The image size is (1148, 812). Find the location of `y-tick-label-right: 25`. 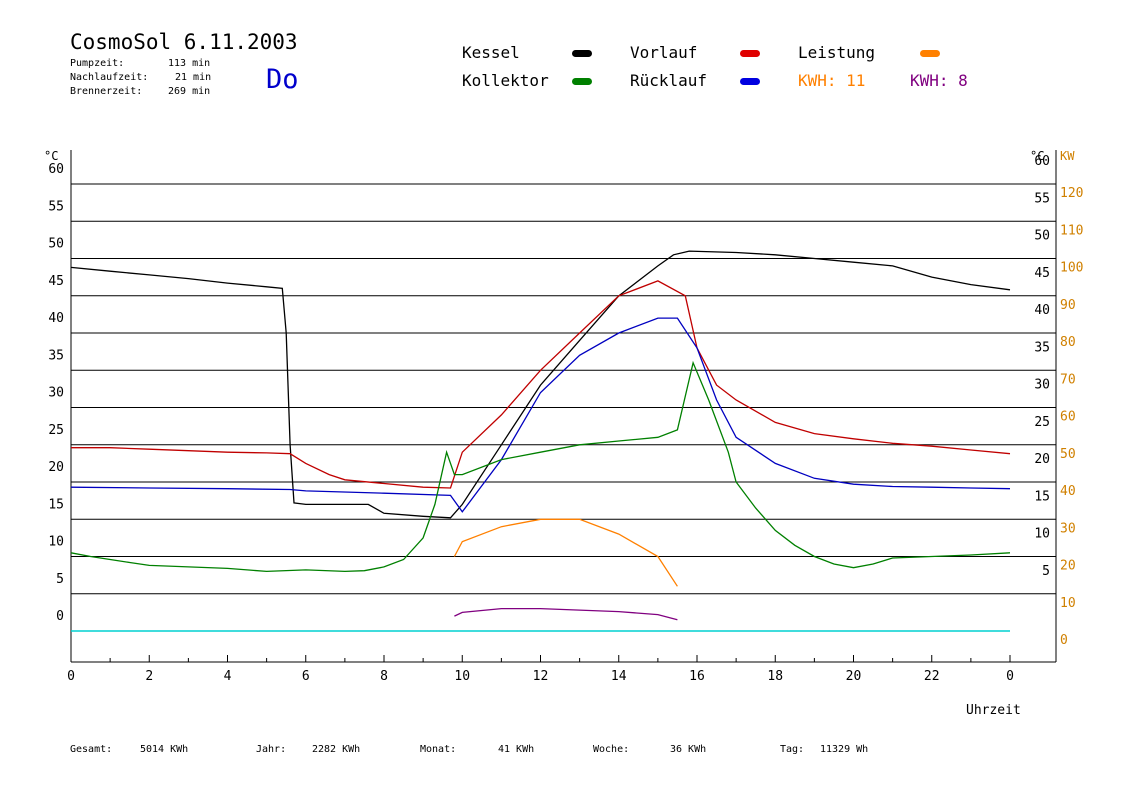

y-tick-label-right: 25 is located at coordinates (1042, 422).